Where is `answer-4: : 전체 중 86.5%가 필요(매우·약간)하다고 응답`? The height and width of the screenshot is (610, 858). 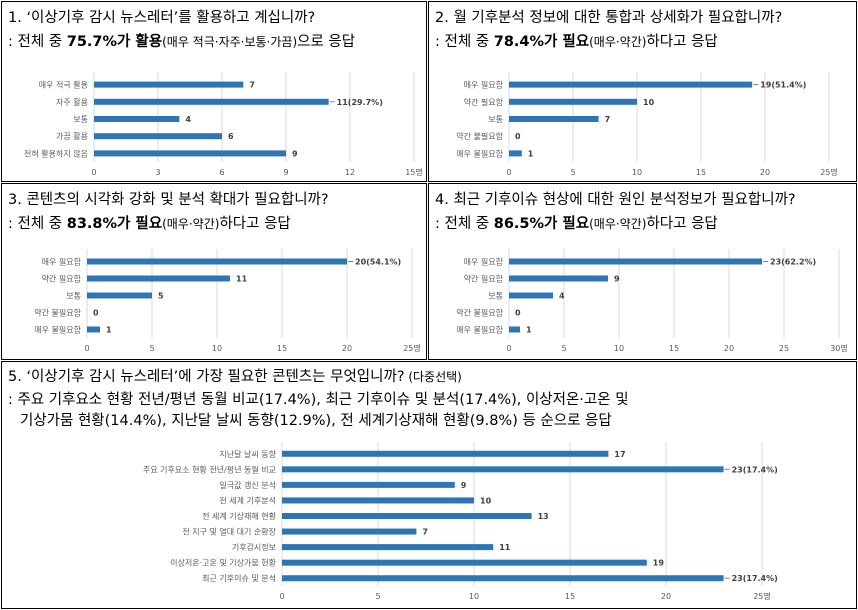 answer-4: : 전체 중 86.5%가 필요(매우·약간)하다고 응답 is located at coordinates (576, 224).